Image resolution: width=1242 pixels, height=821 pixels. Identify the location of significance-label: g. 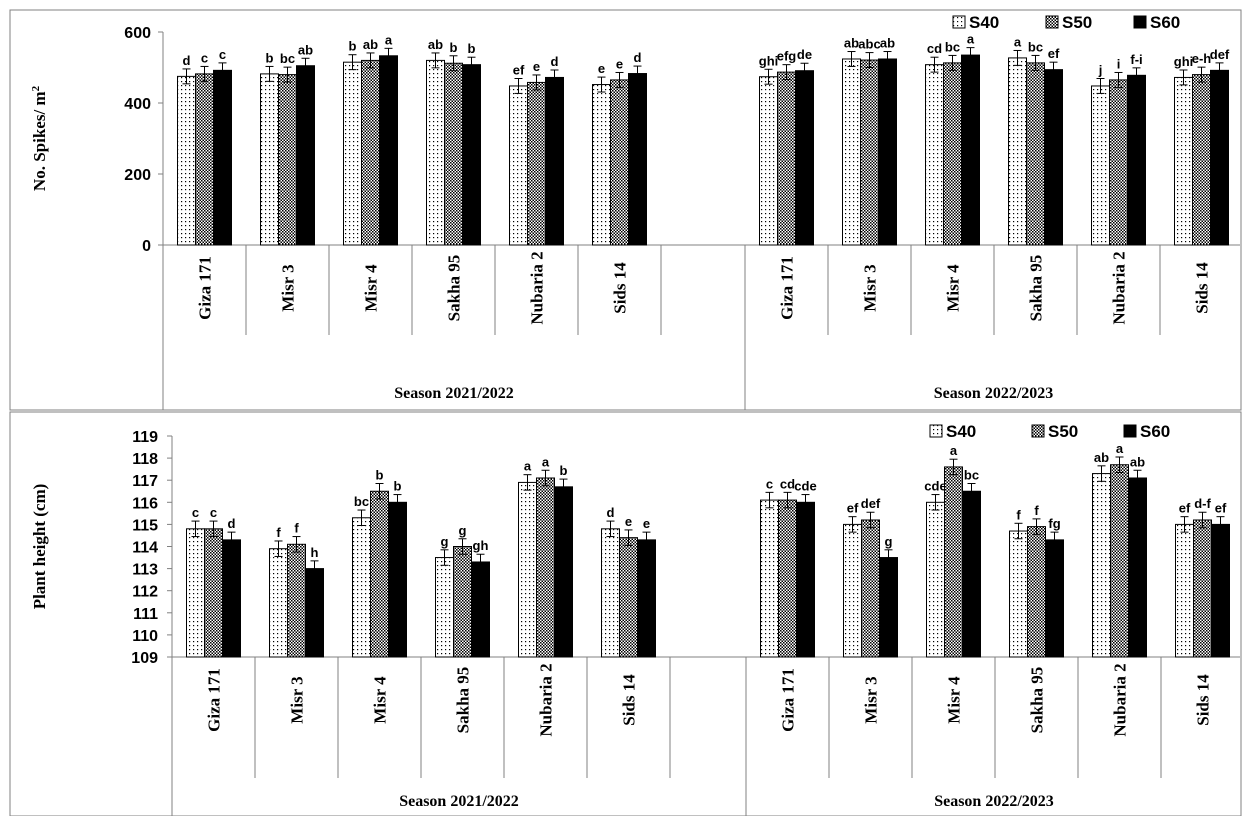
(445, 541).